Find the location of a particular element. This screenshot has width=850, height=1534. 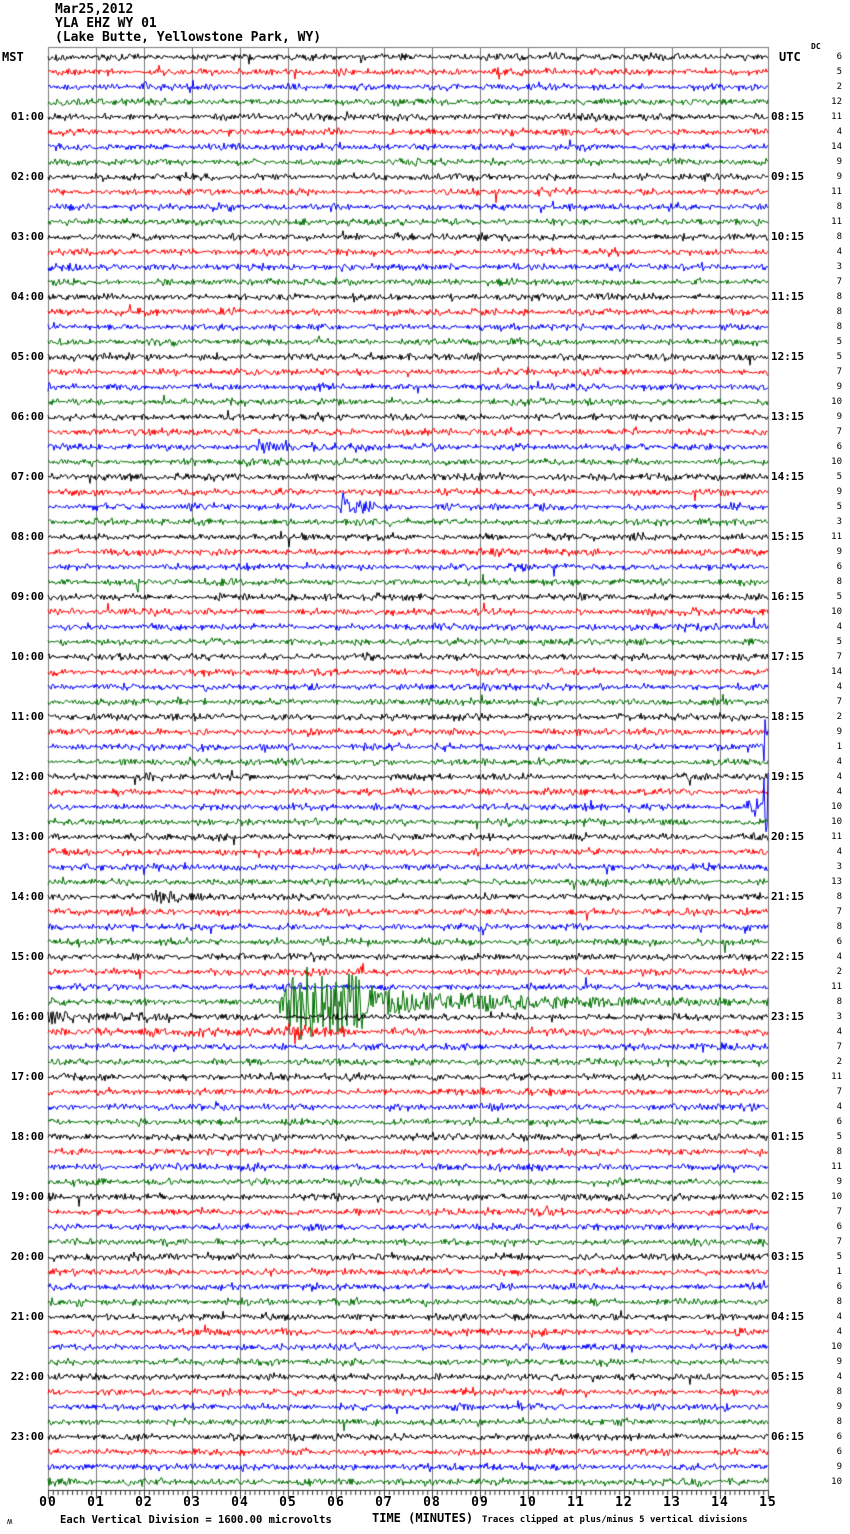

utc-label: 05:15 is located at coordinates (788, 1376).